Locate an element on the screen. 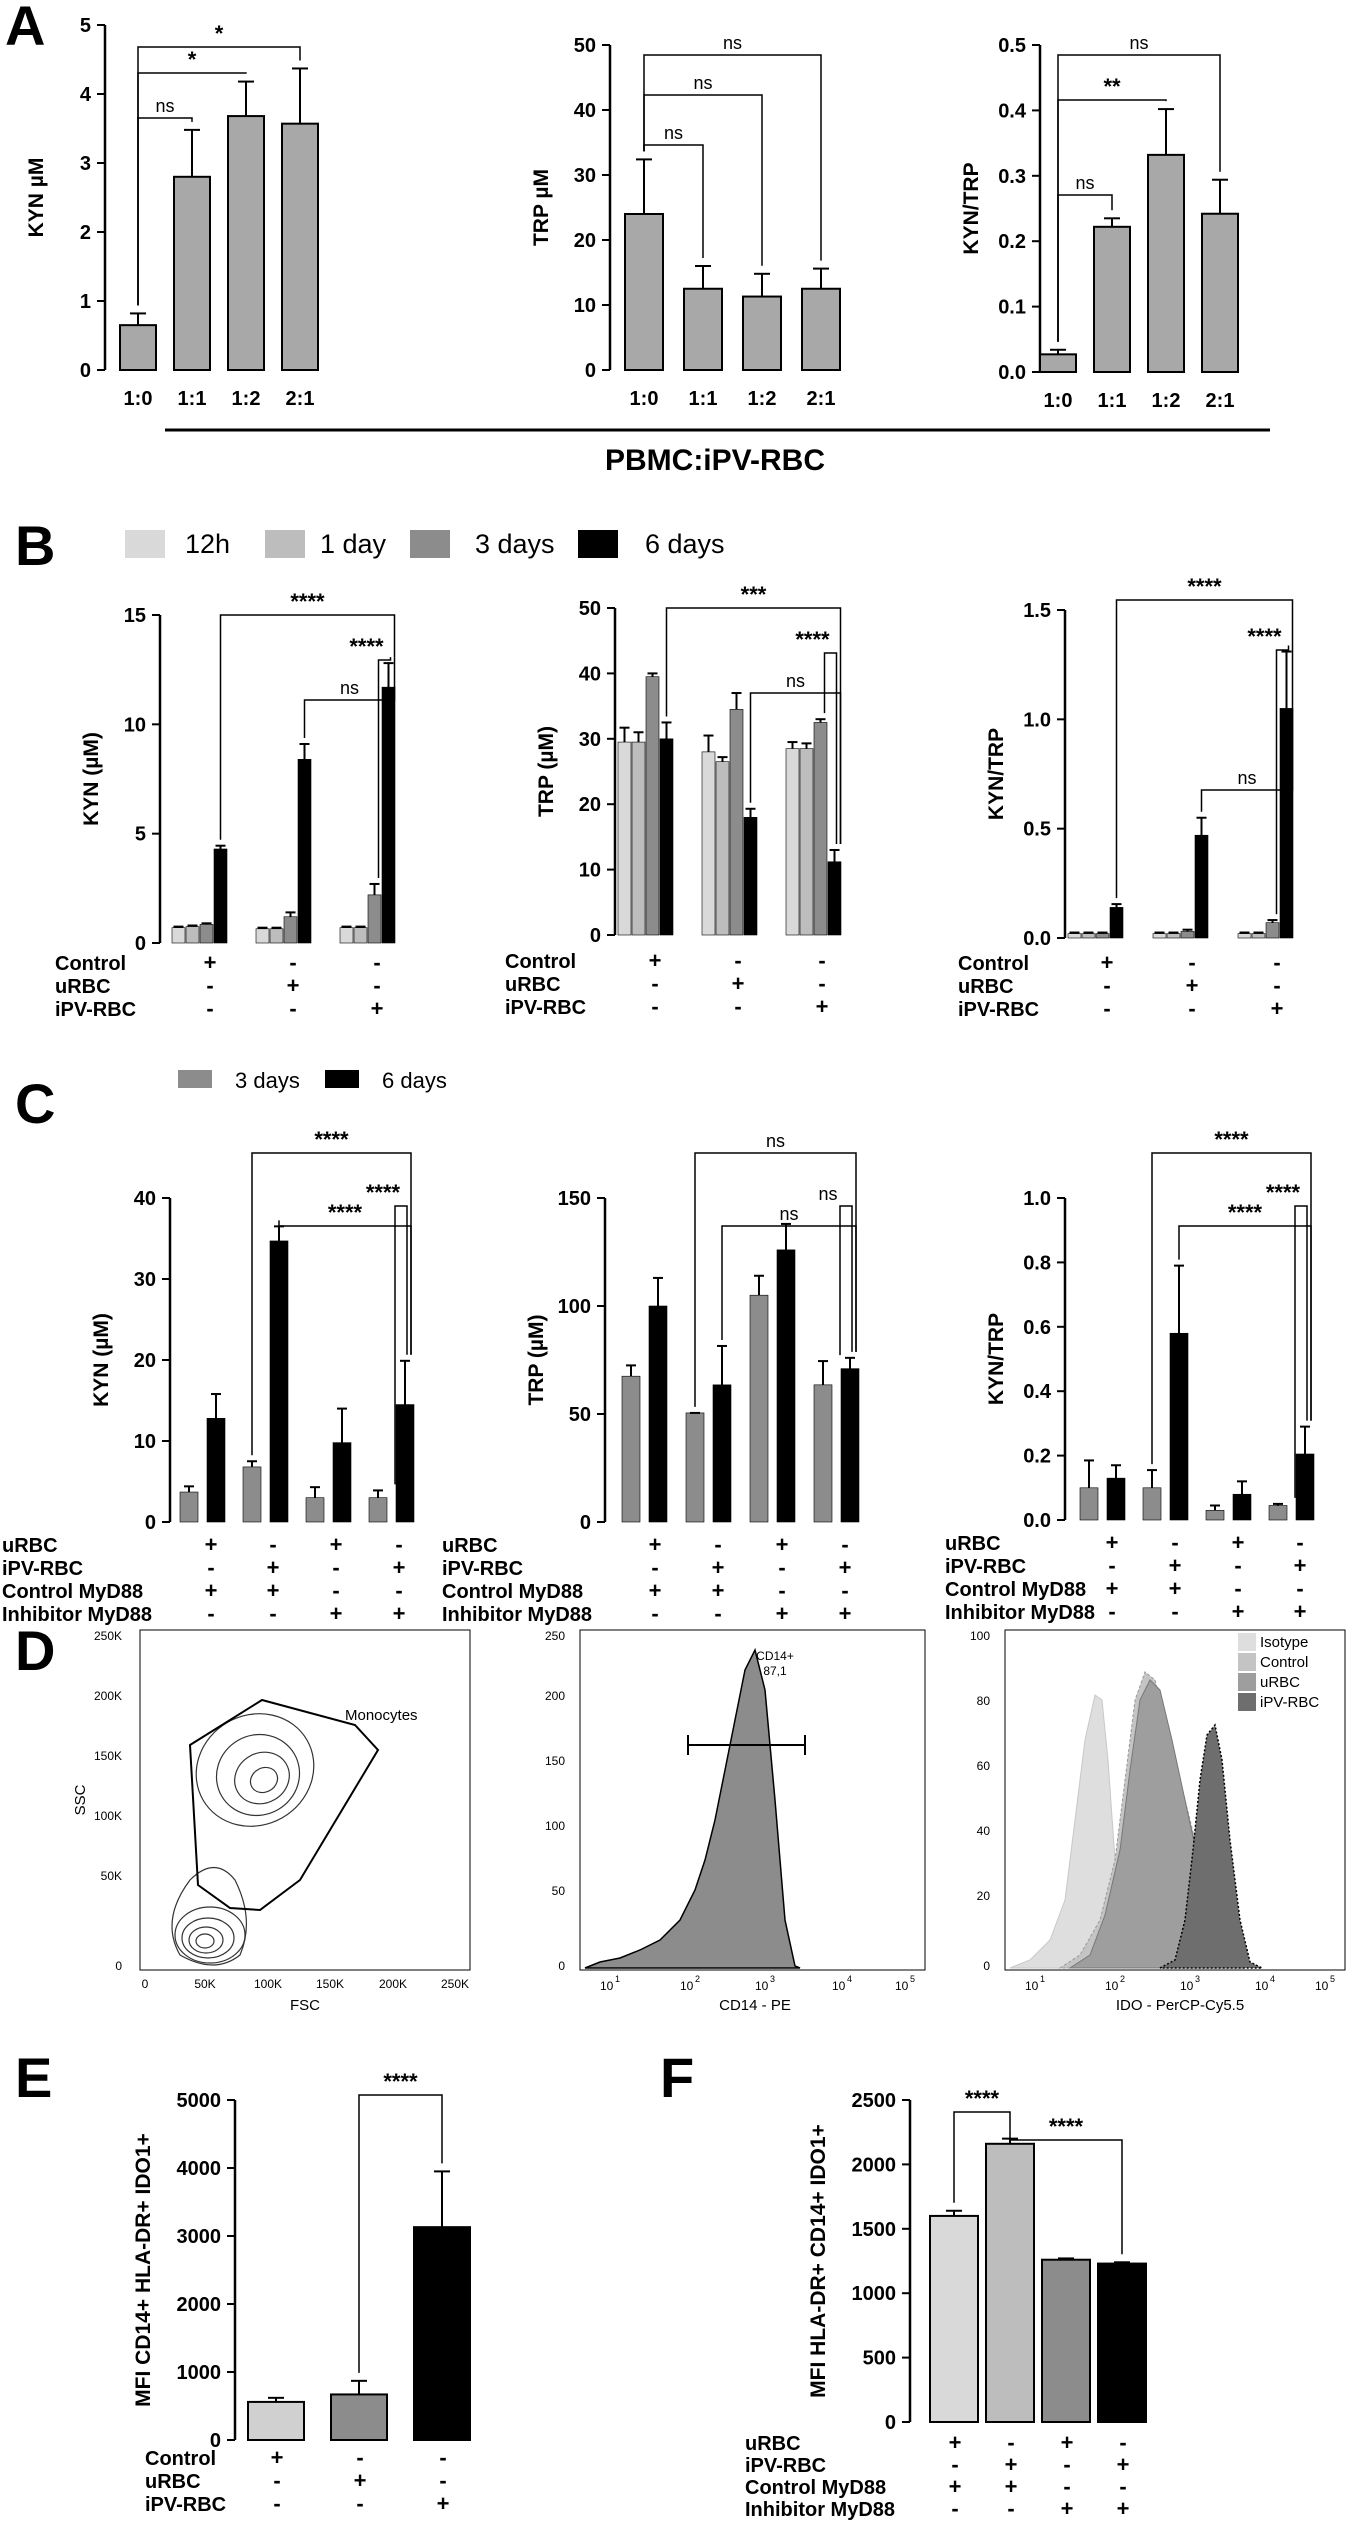  y-tick: 200 is located at coordinates (555, 1696).